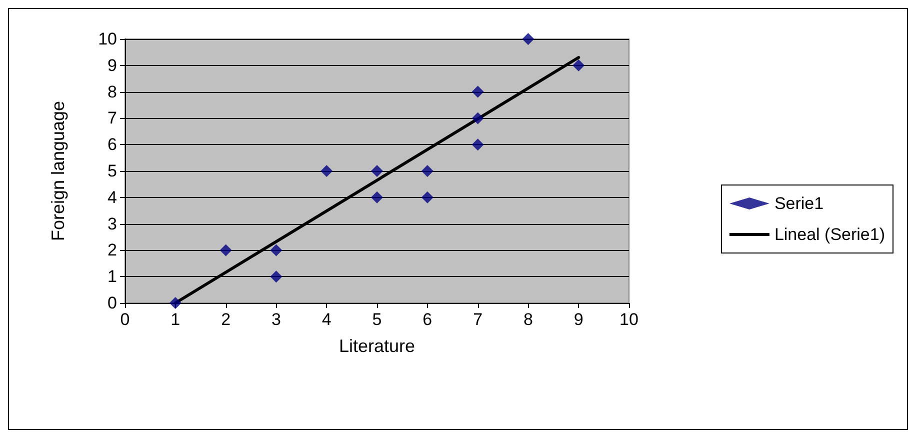  Describe the element at coordinates (112, 197) in the screenshot. I see `y-tick-label: 4` at that location.